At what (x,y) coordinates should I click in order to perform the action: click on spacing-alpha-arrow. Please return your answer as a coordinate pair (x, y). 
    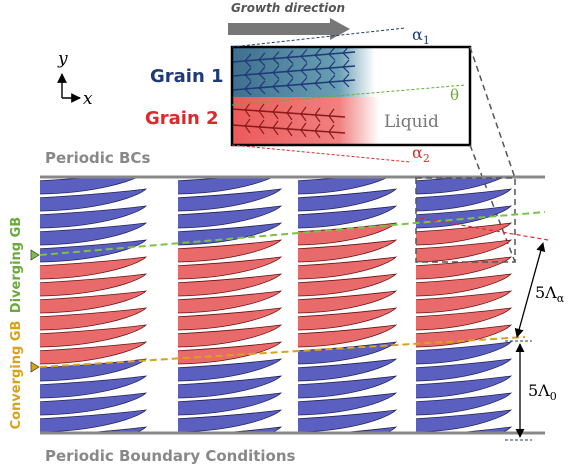
    Looking at the image, I should click on (530, 290).